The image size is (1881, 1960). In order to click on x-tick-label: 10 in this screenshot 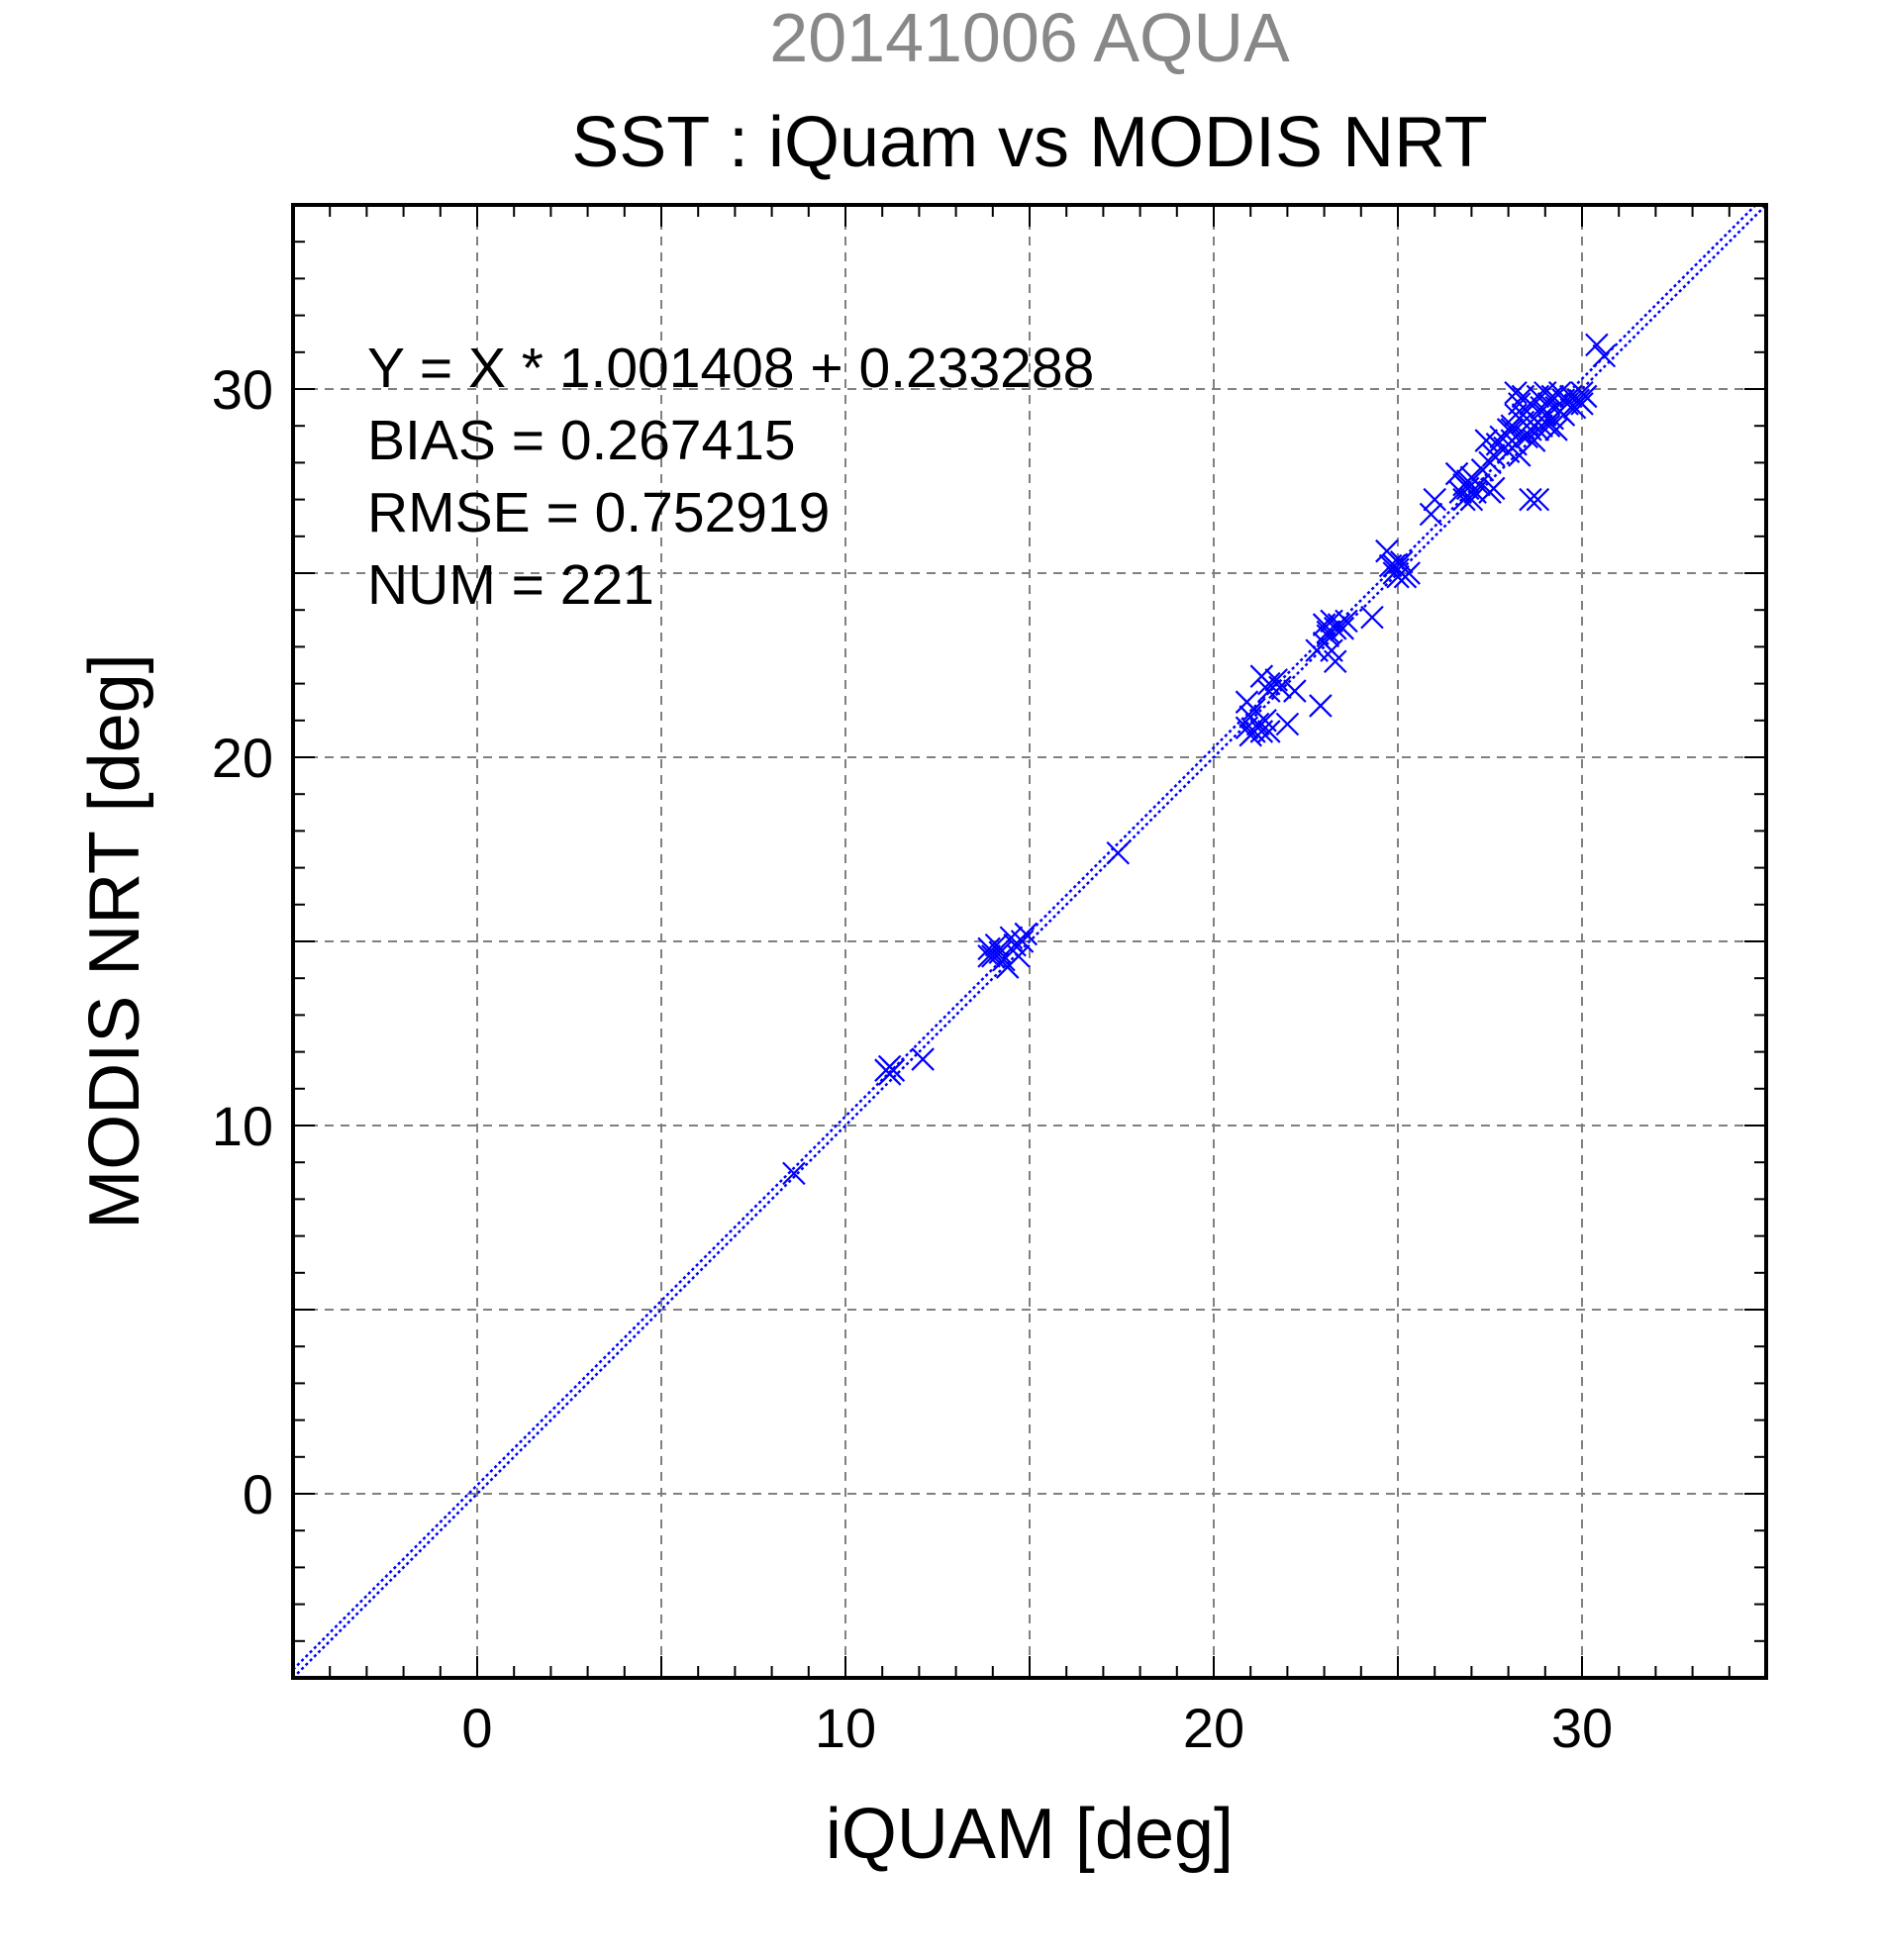, I will do `click(845, 1728)`.